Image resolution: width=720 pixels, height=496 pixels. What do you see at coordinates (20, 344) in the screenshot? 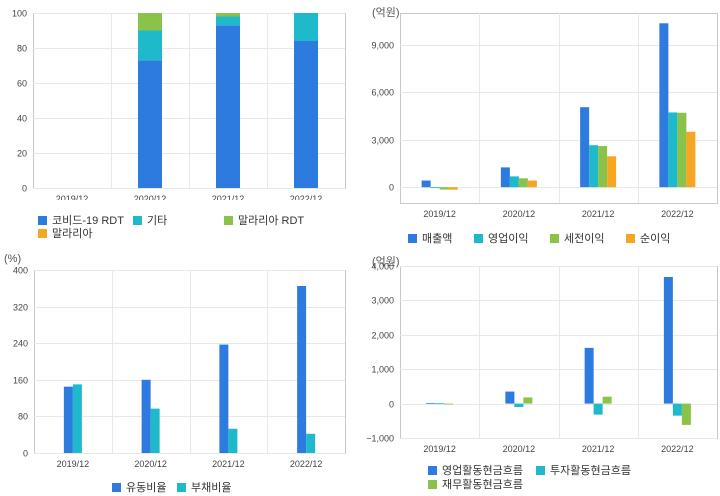
I see `y-tick-label: 240` at bounding box center [20, 344].